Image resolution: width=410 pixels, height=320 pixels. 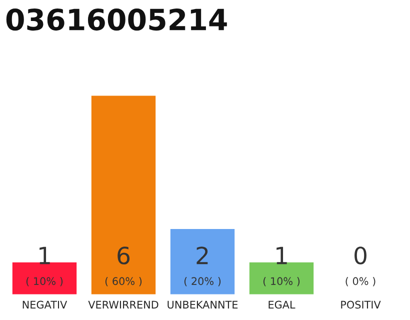 What do you see at coordinates (123, 266) in the screenshot?
I see `data-label: 6 ( 60% )` at bounding box center [123, 266].